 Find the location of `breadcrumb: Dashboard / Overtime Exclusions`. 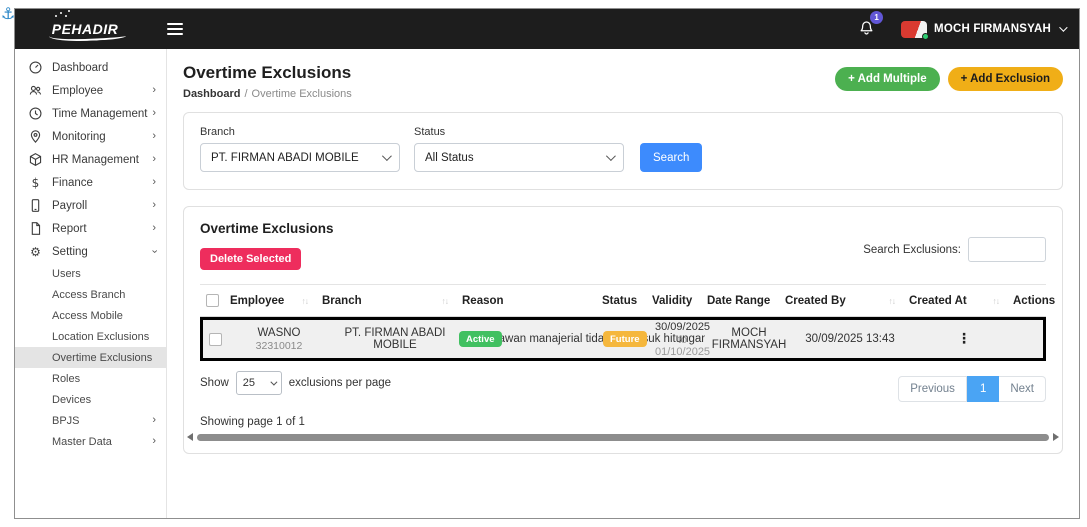

breadcrumb: Dashboard / Overtime Exclusions is located at coordinates (267, 94).